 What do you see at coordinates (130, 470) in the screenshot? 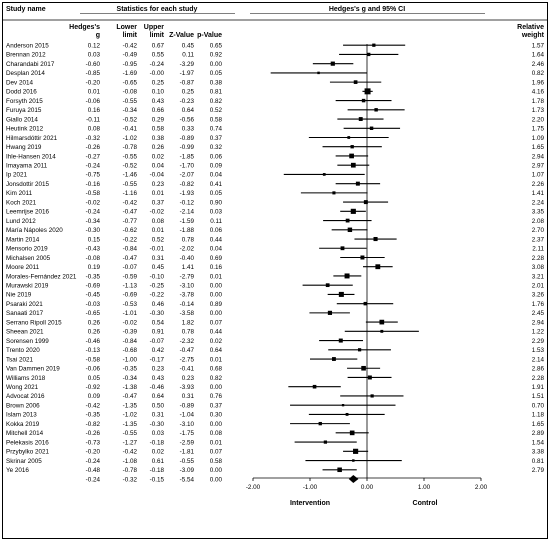
I see `lower-limit-cell: -0.78` at bounding box center [130, 470].